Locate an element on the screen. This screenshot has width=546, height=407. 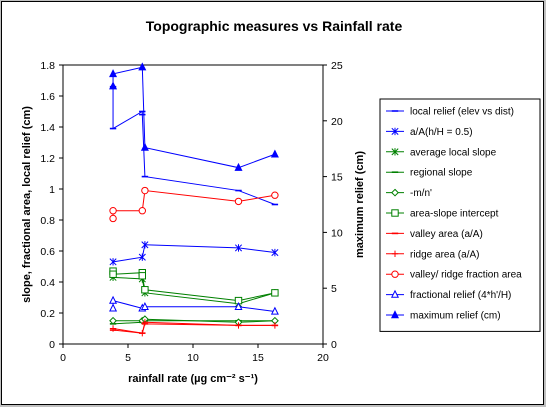
legend-entry: valley/ ridge fraction area is located at coordinates (454, 275).